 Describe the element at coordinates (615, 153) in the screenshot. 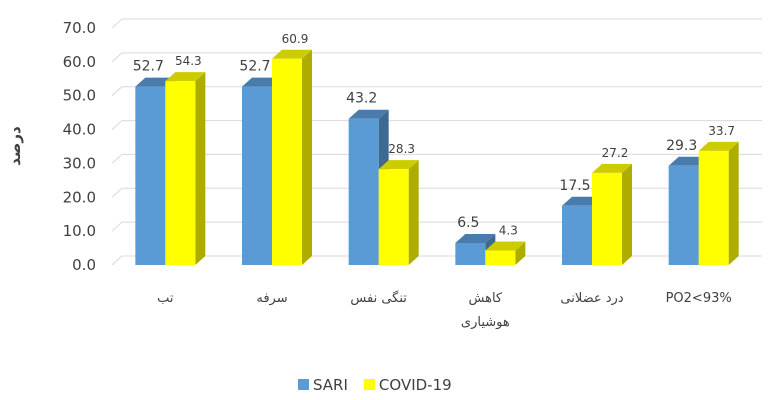

I see `value-label: 27.2` at that location.